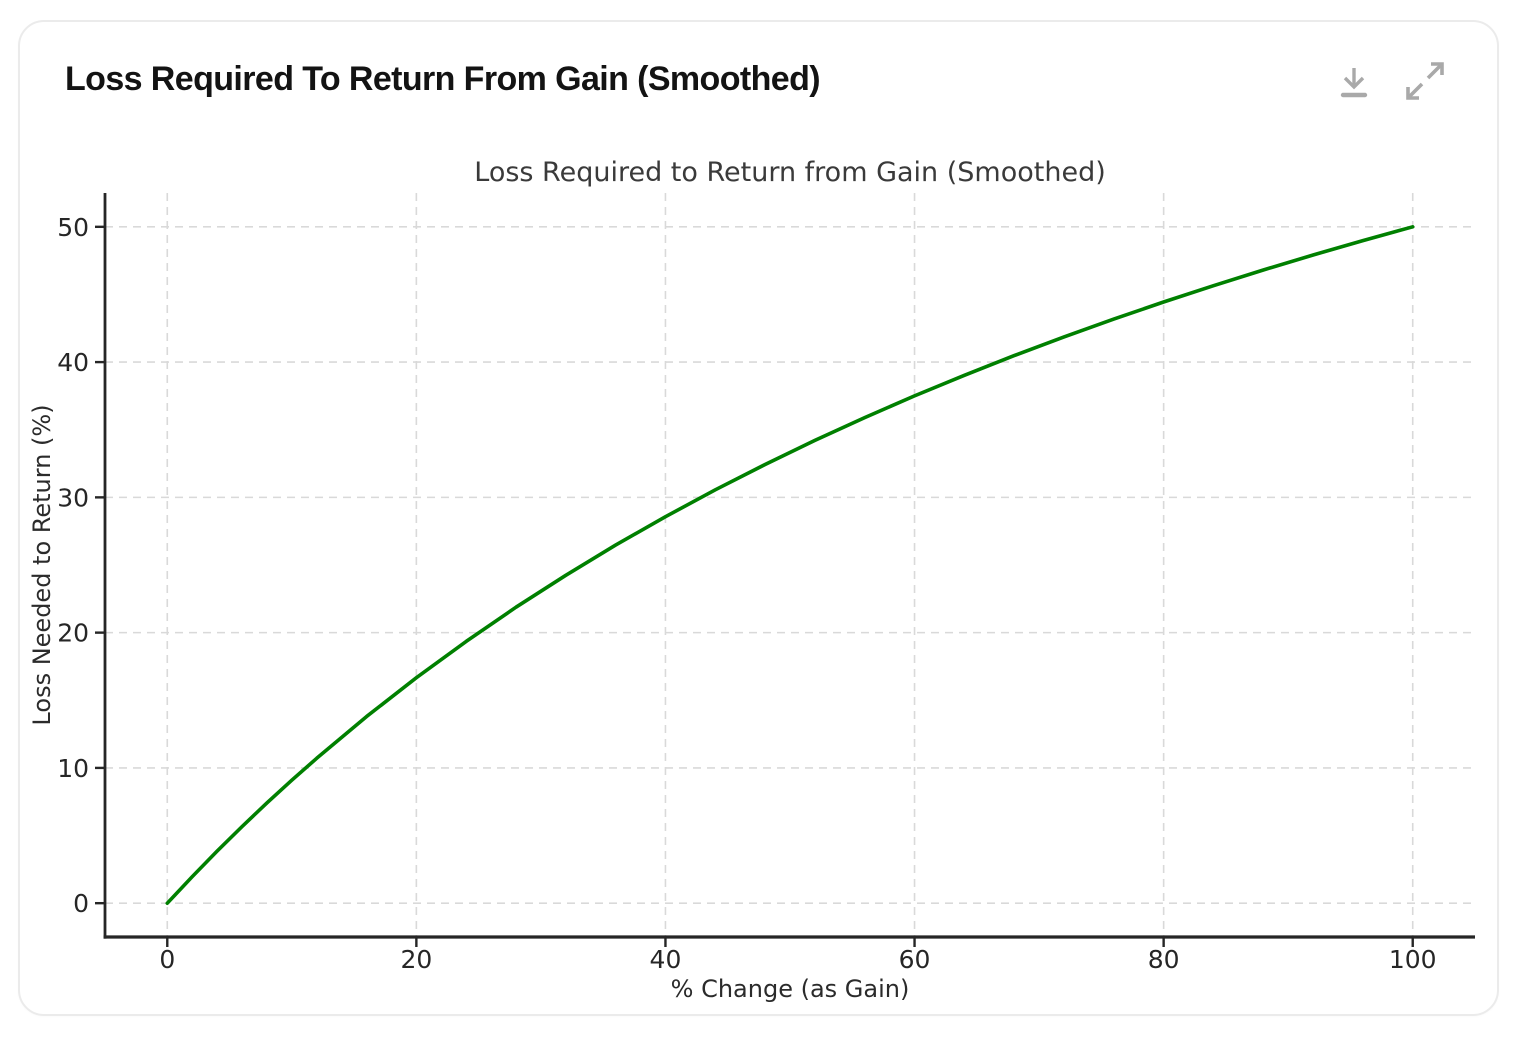 Image resolution: width=1516 pixels, height=1044 pixels. I want to click on x-tick-label: 0, so click(167, 959).